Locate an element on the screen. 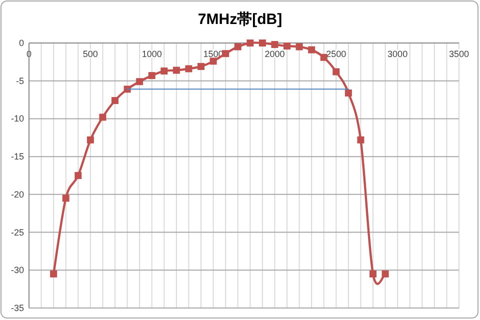 The height and width of the screenshot is (320, 480). y-tick-label: -30 is located at coordinates (17, 270).